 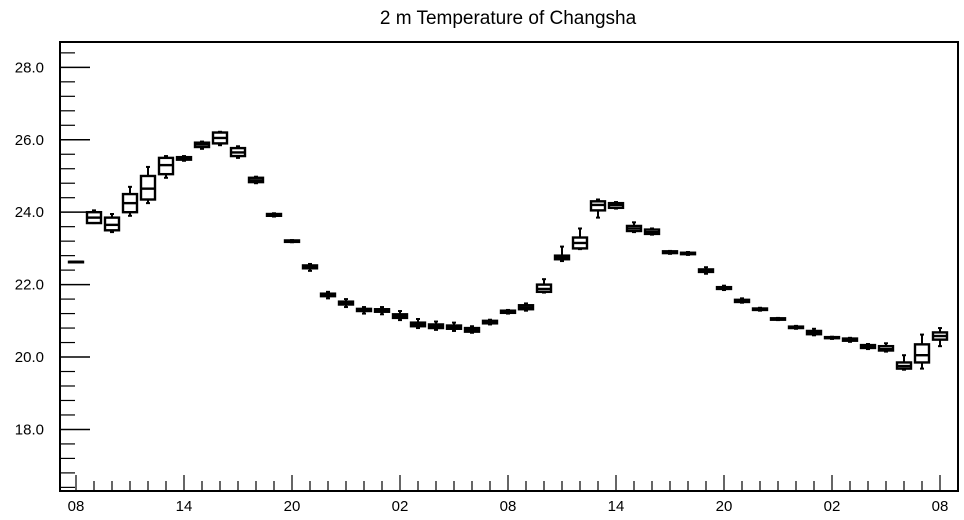 What do you see at coordinates (508, 18) in the screenshot?
I see `chart-title: 2 m Temperature of Changsha` at bounding box center [508, 18].